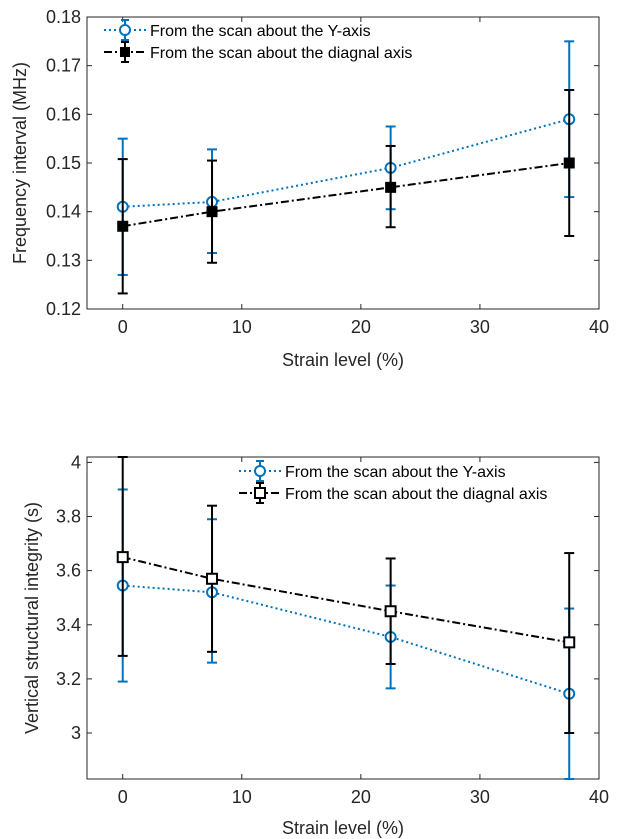 Image resolution: width=618 pixels, height=839 pixels. Describe the element at coordinates (63, 163) in the screenshot. I see `y-tick-label: 0.15` at that location.